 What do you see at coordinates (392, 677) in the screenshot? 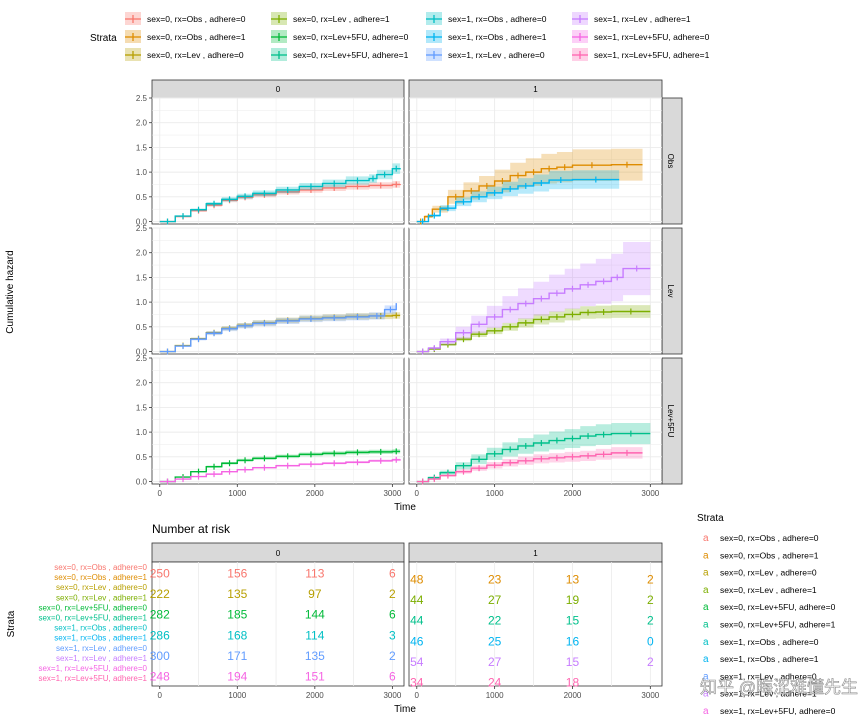
I see `risk-count-10-3000: 6` at bounding box center [392, 677].